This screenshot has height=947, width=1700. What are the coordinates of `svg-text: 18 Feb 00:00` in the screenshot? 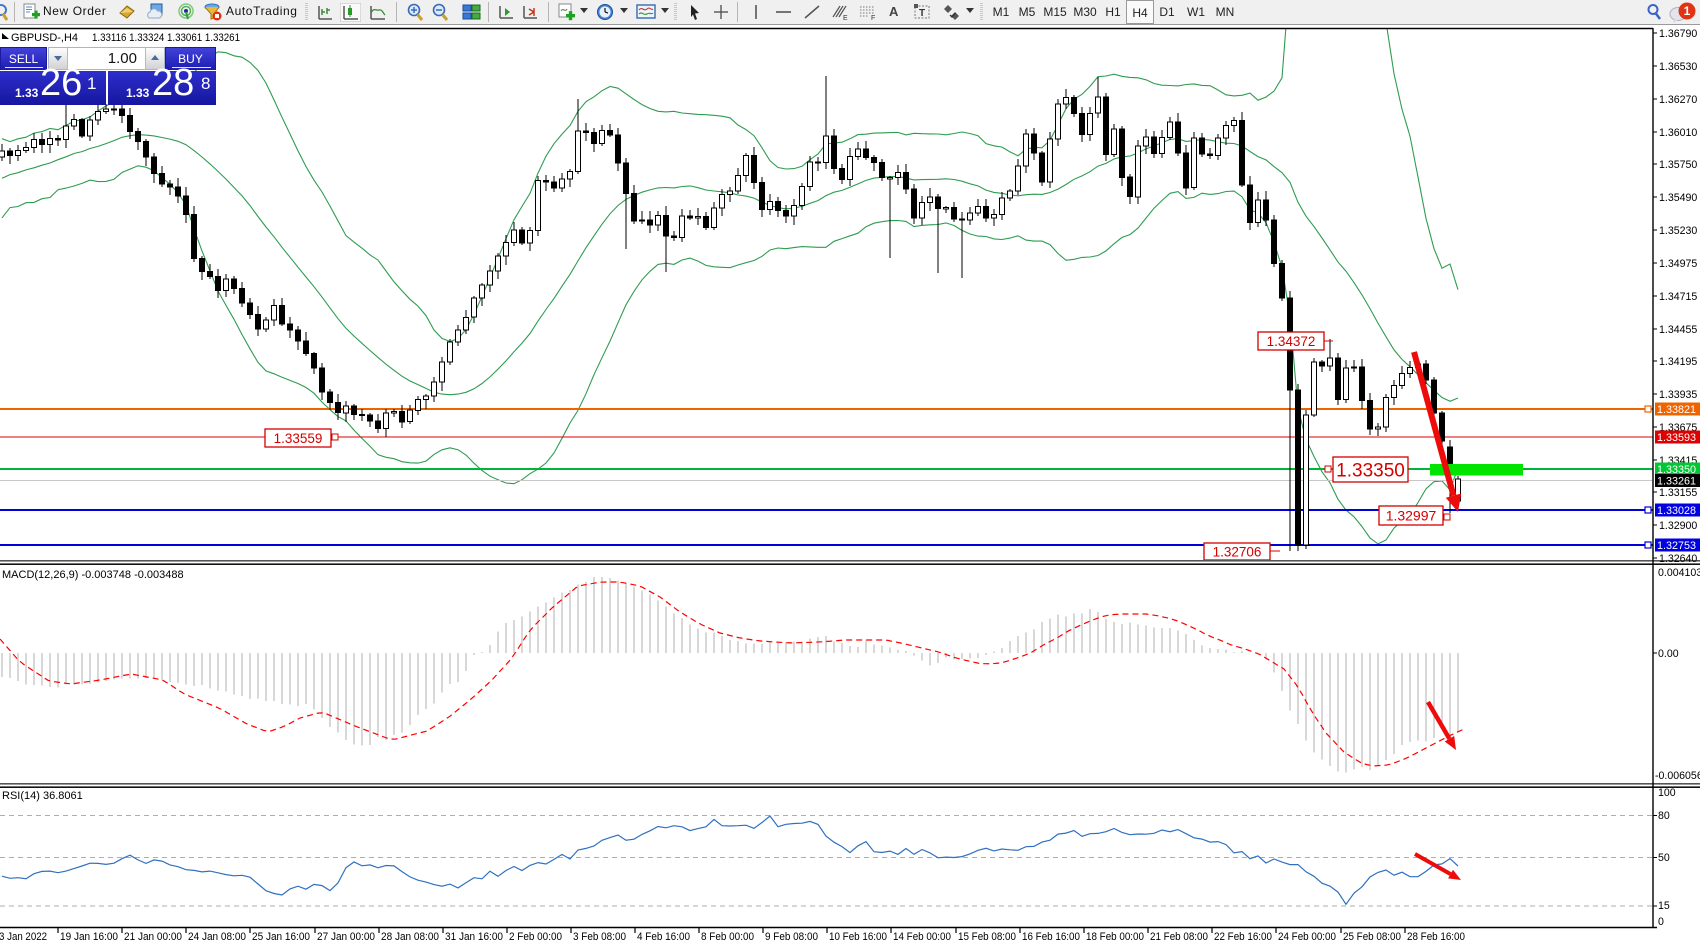 It's located at (1115, 936).